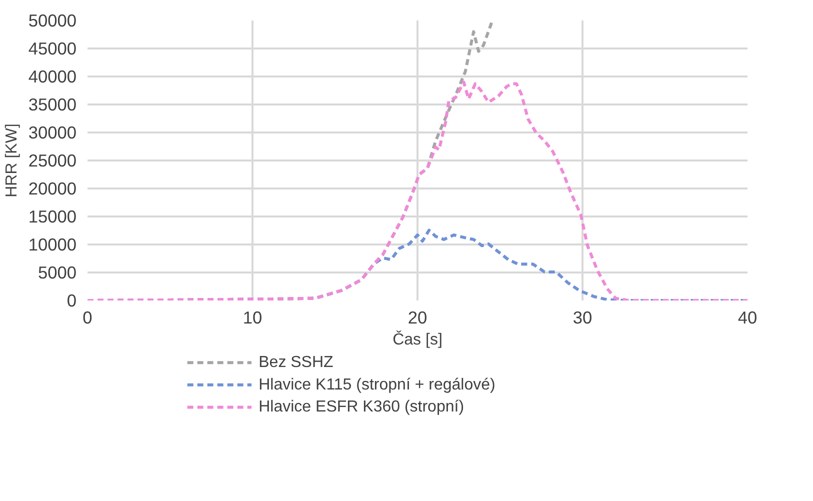 The image size is (813, 501). Describe the element at coordinates (57, 272) in the screenshot. I see `y-tick-label: 5000` at that location.